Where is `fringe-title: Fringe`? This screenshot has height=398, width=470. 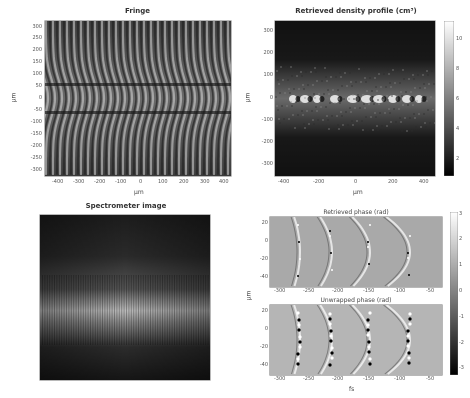
fringe-title: Fringe is located at coordinates (137, 11).